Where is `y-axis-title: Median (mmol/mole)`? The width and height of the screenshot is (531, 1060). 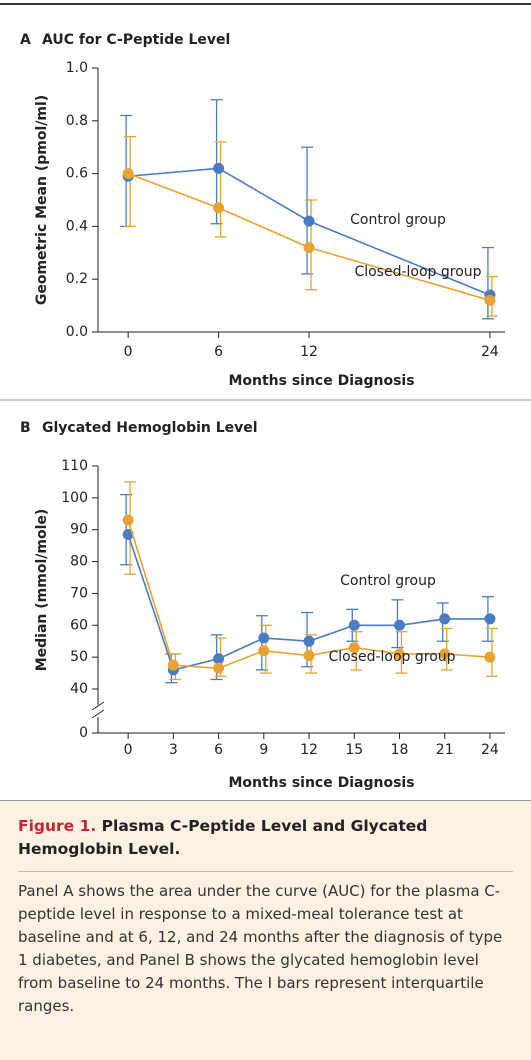 y-axis-title: Median (mmol/mole) is located at coordinates (42, 590).